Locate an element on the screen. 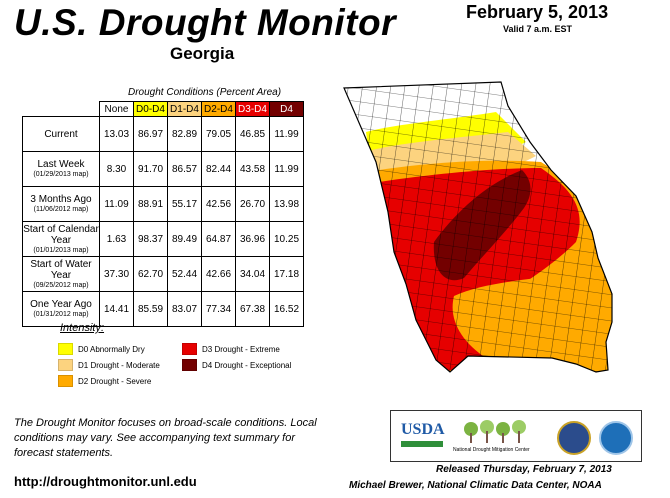 The image size is (670, 498). legend-swatch-d2 is located at coordinates (65, 381).